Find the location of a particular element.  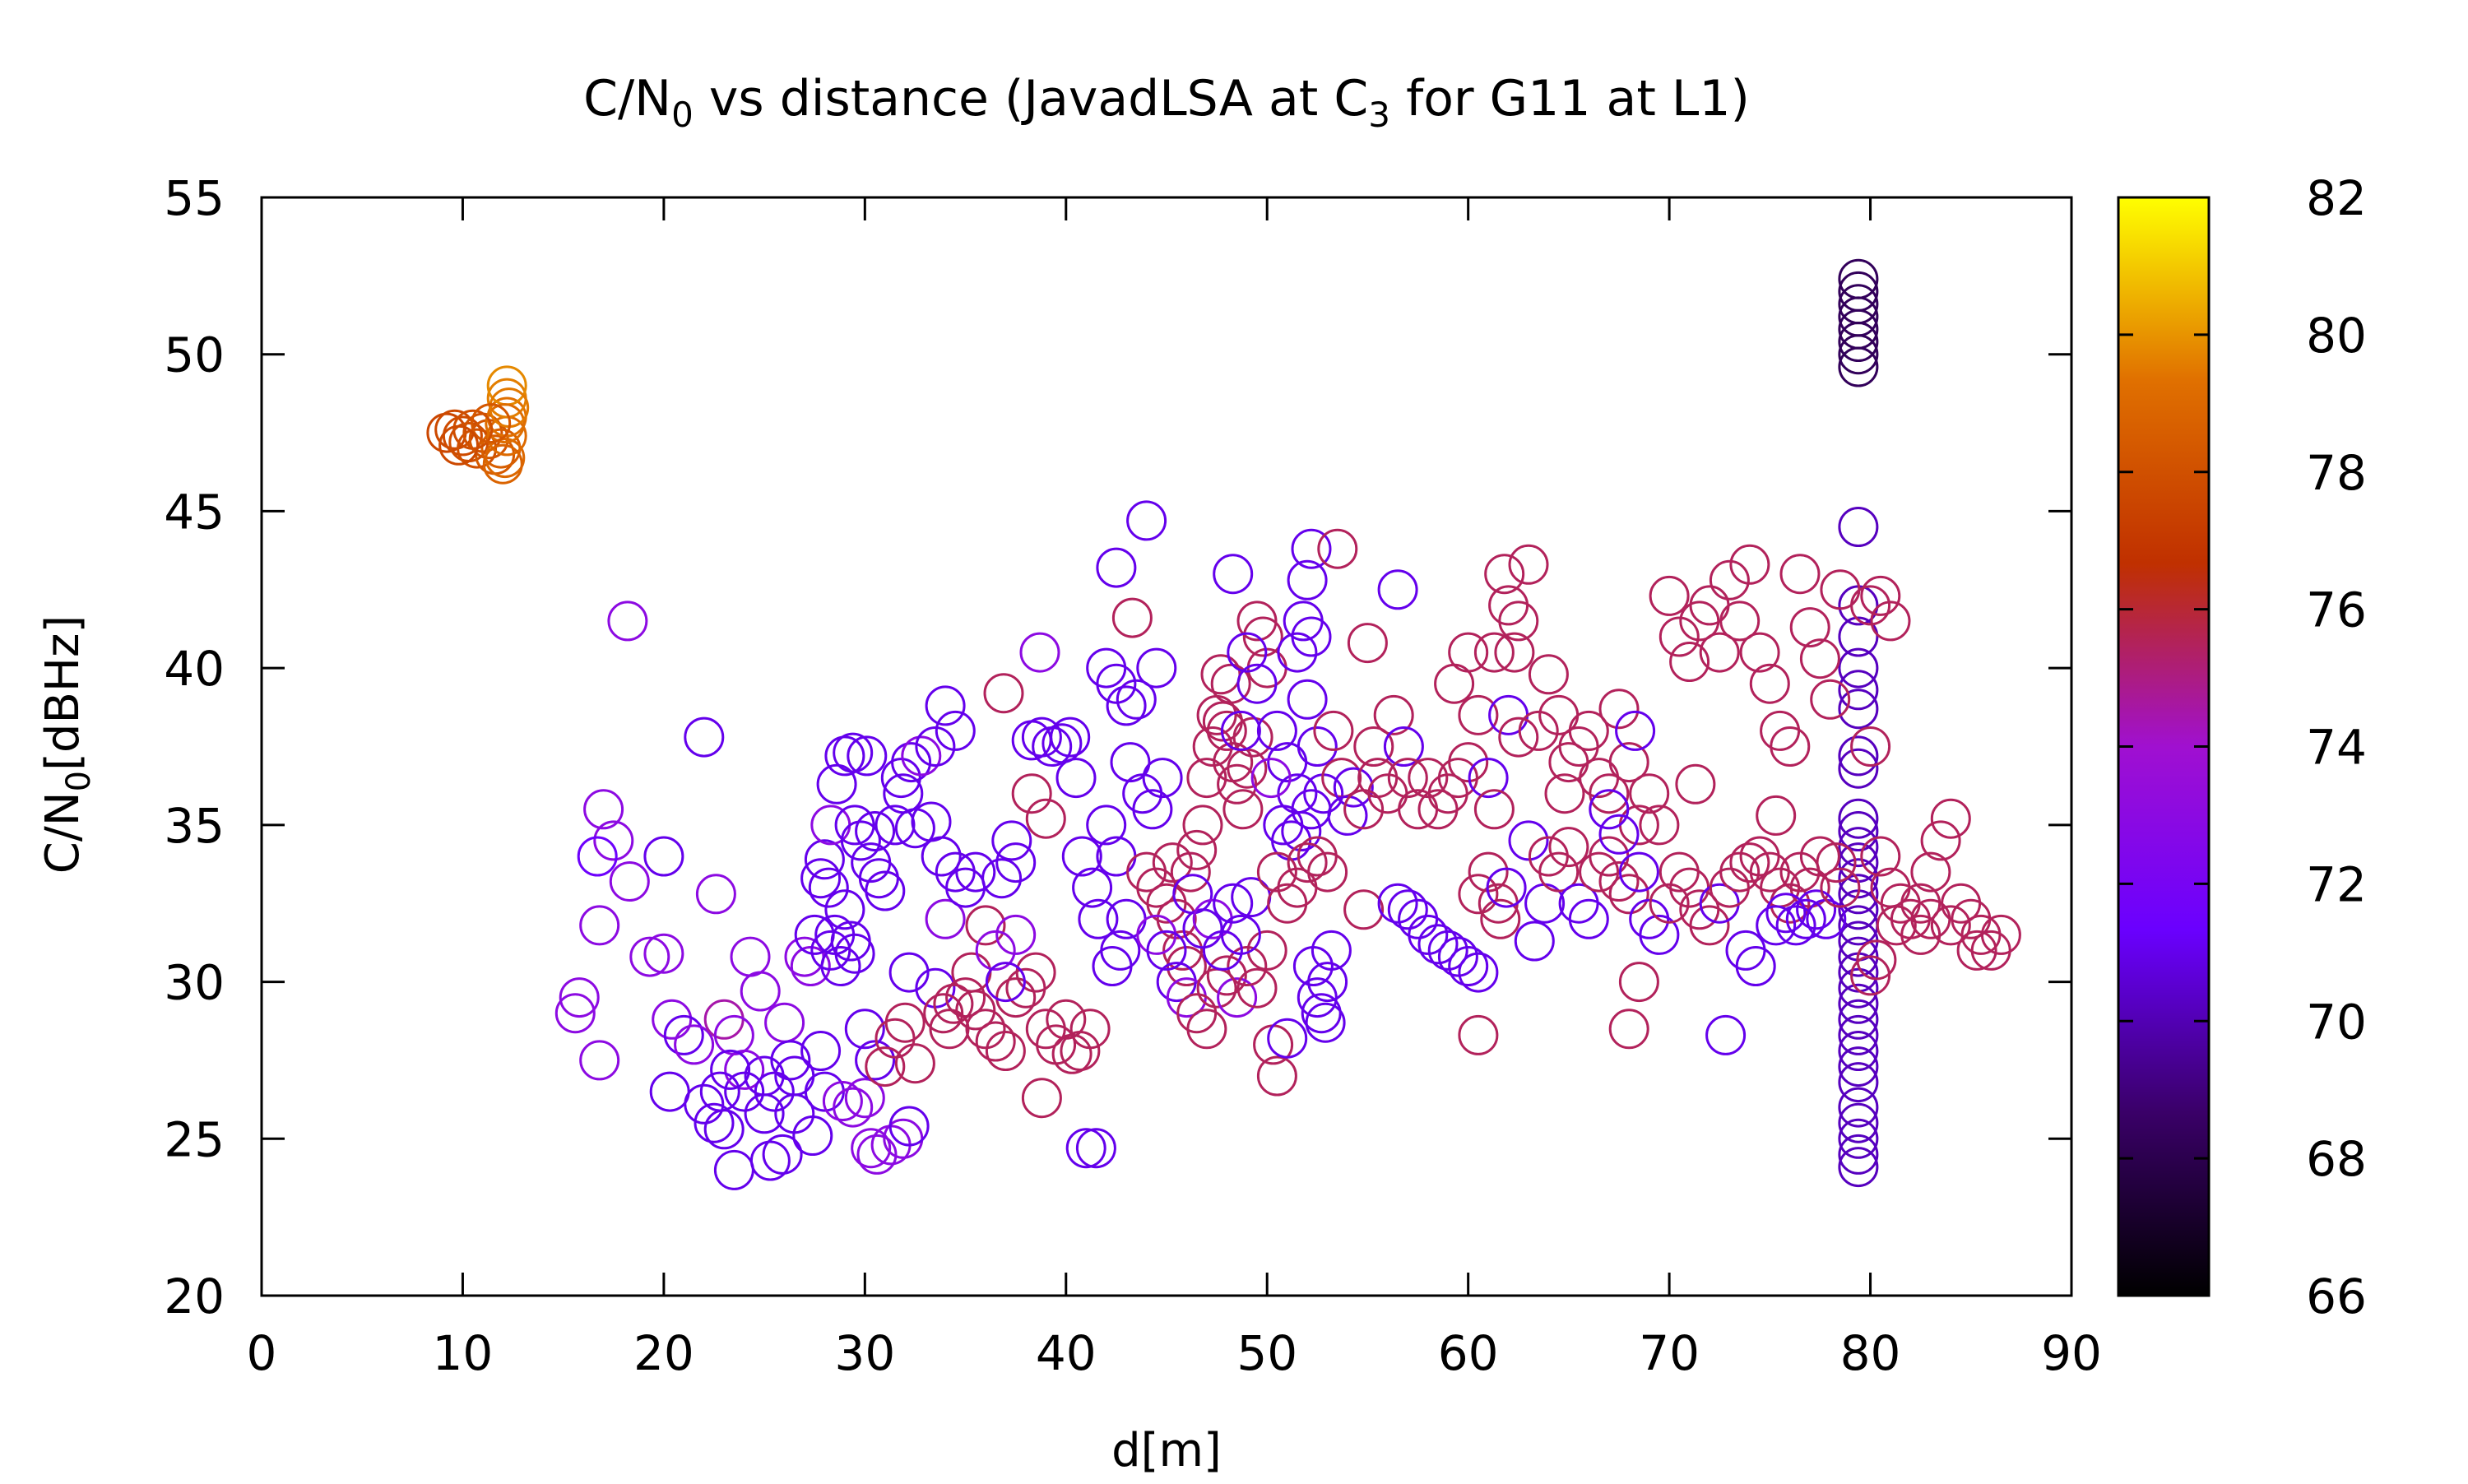

x-tick-label: 80 is located at coordinates (1870, 1353).